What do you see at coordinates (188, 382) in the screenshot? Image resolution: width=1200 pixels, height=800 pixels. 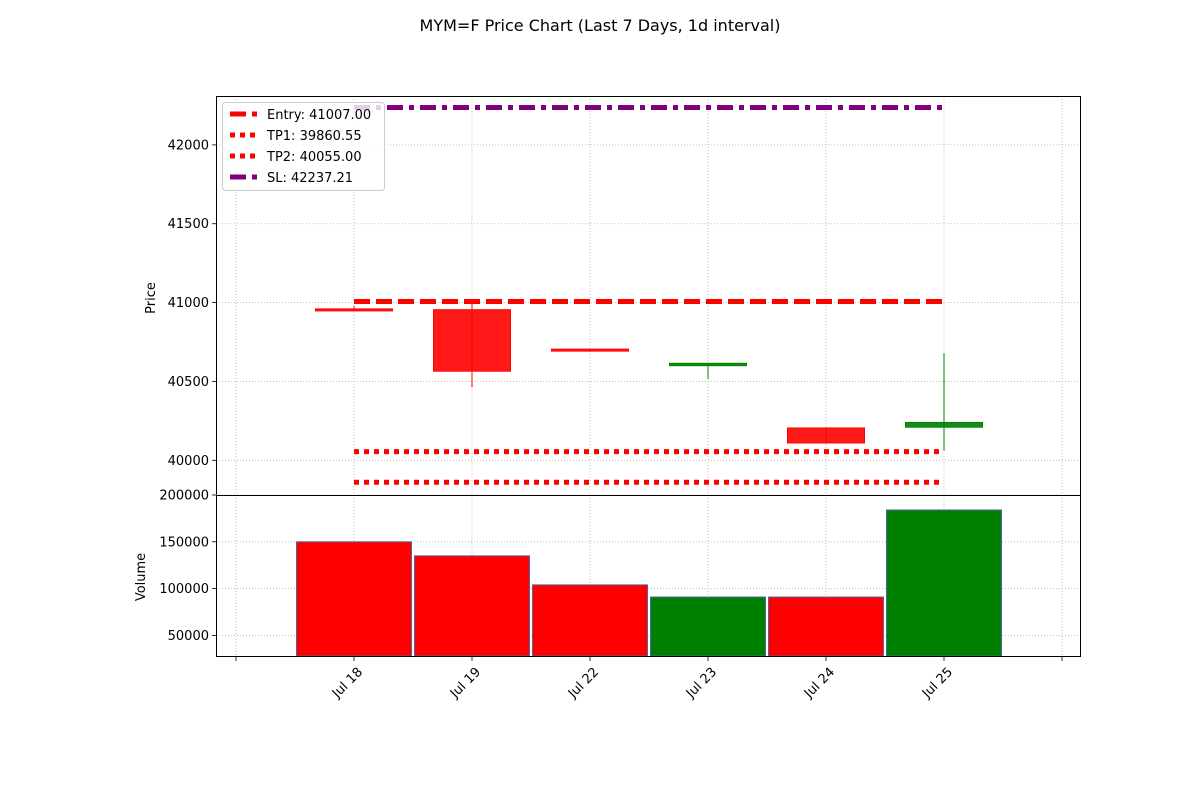 I see `price-tick-label: 40500` at bounding box center [188, 382].